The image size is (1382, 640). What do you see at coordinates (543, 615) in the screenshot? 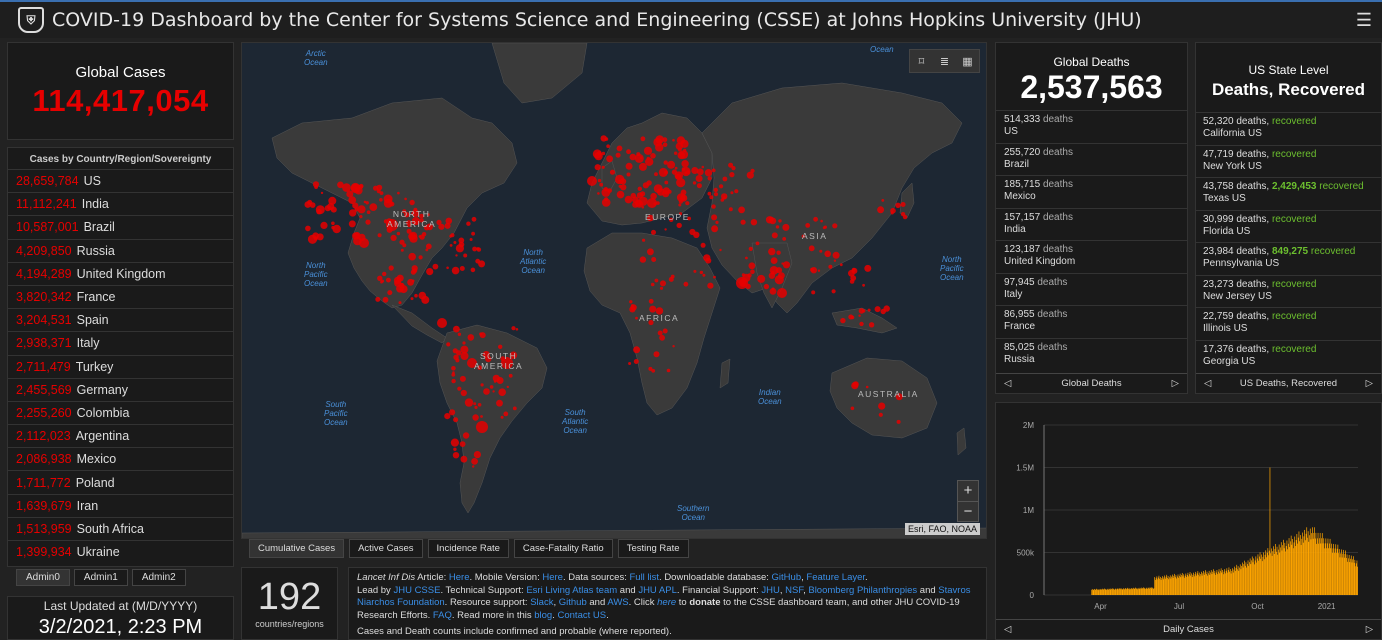
I see `blog-link: blog` at bounding box center [543, 615].